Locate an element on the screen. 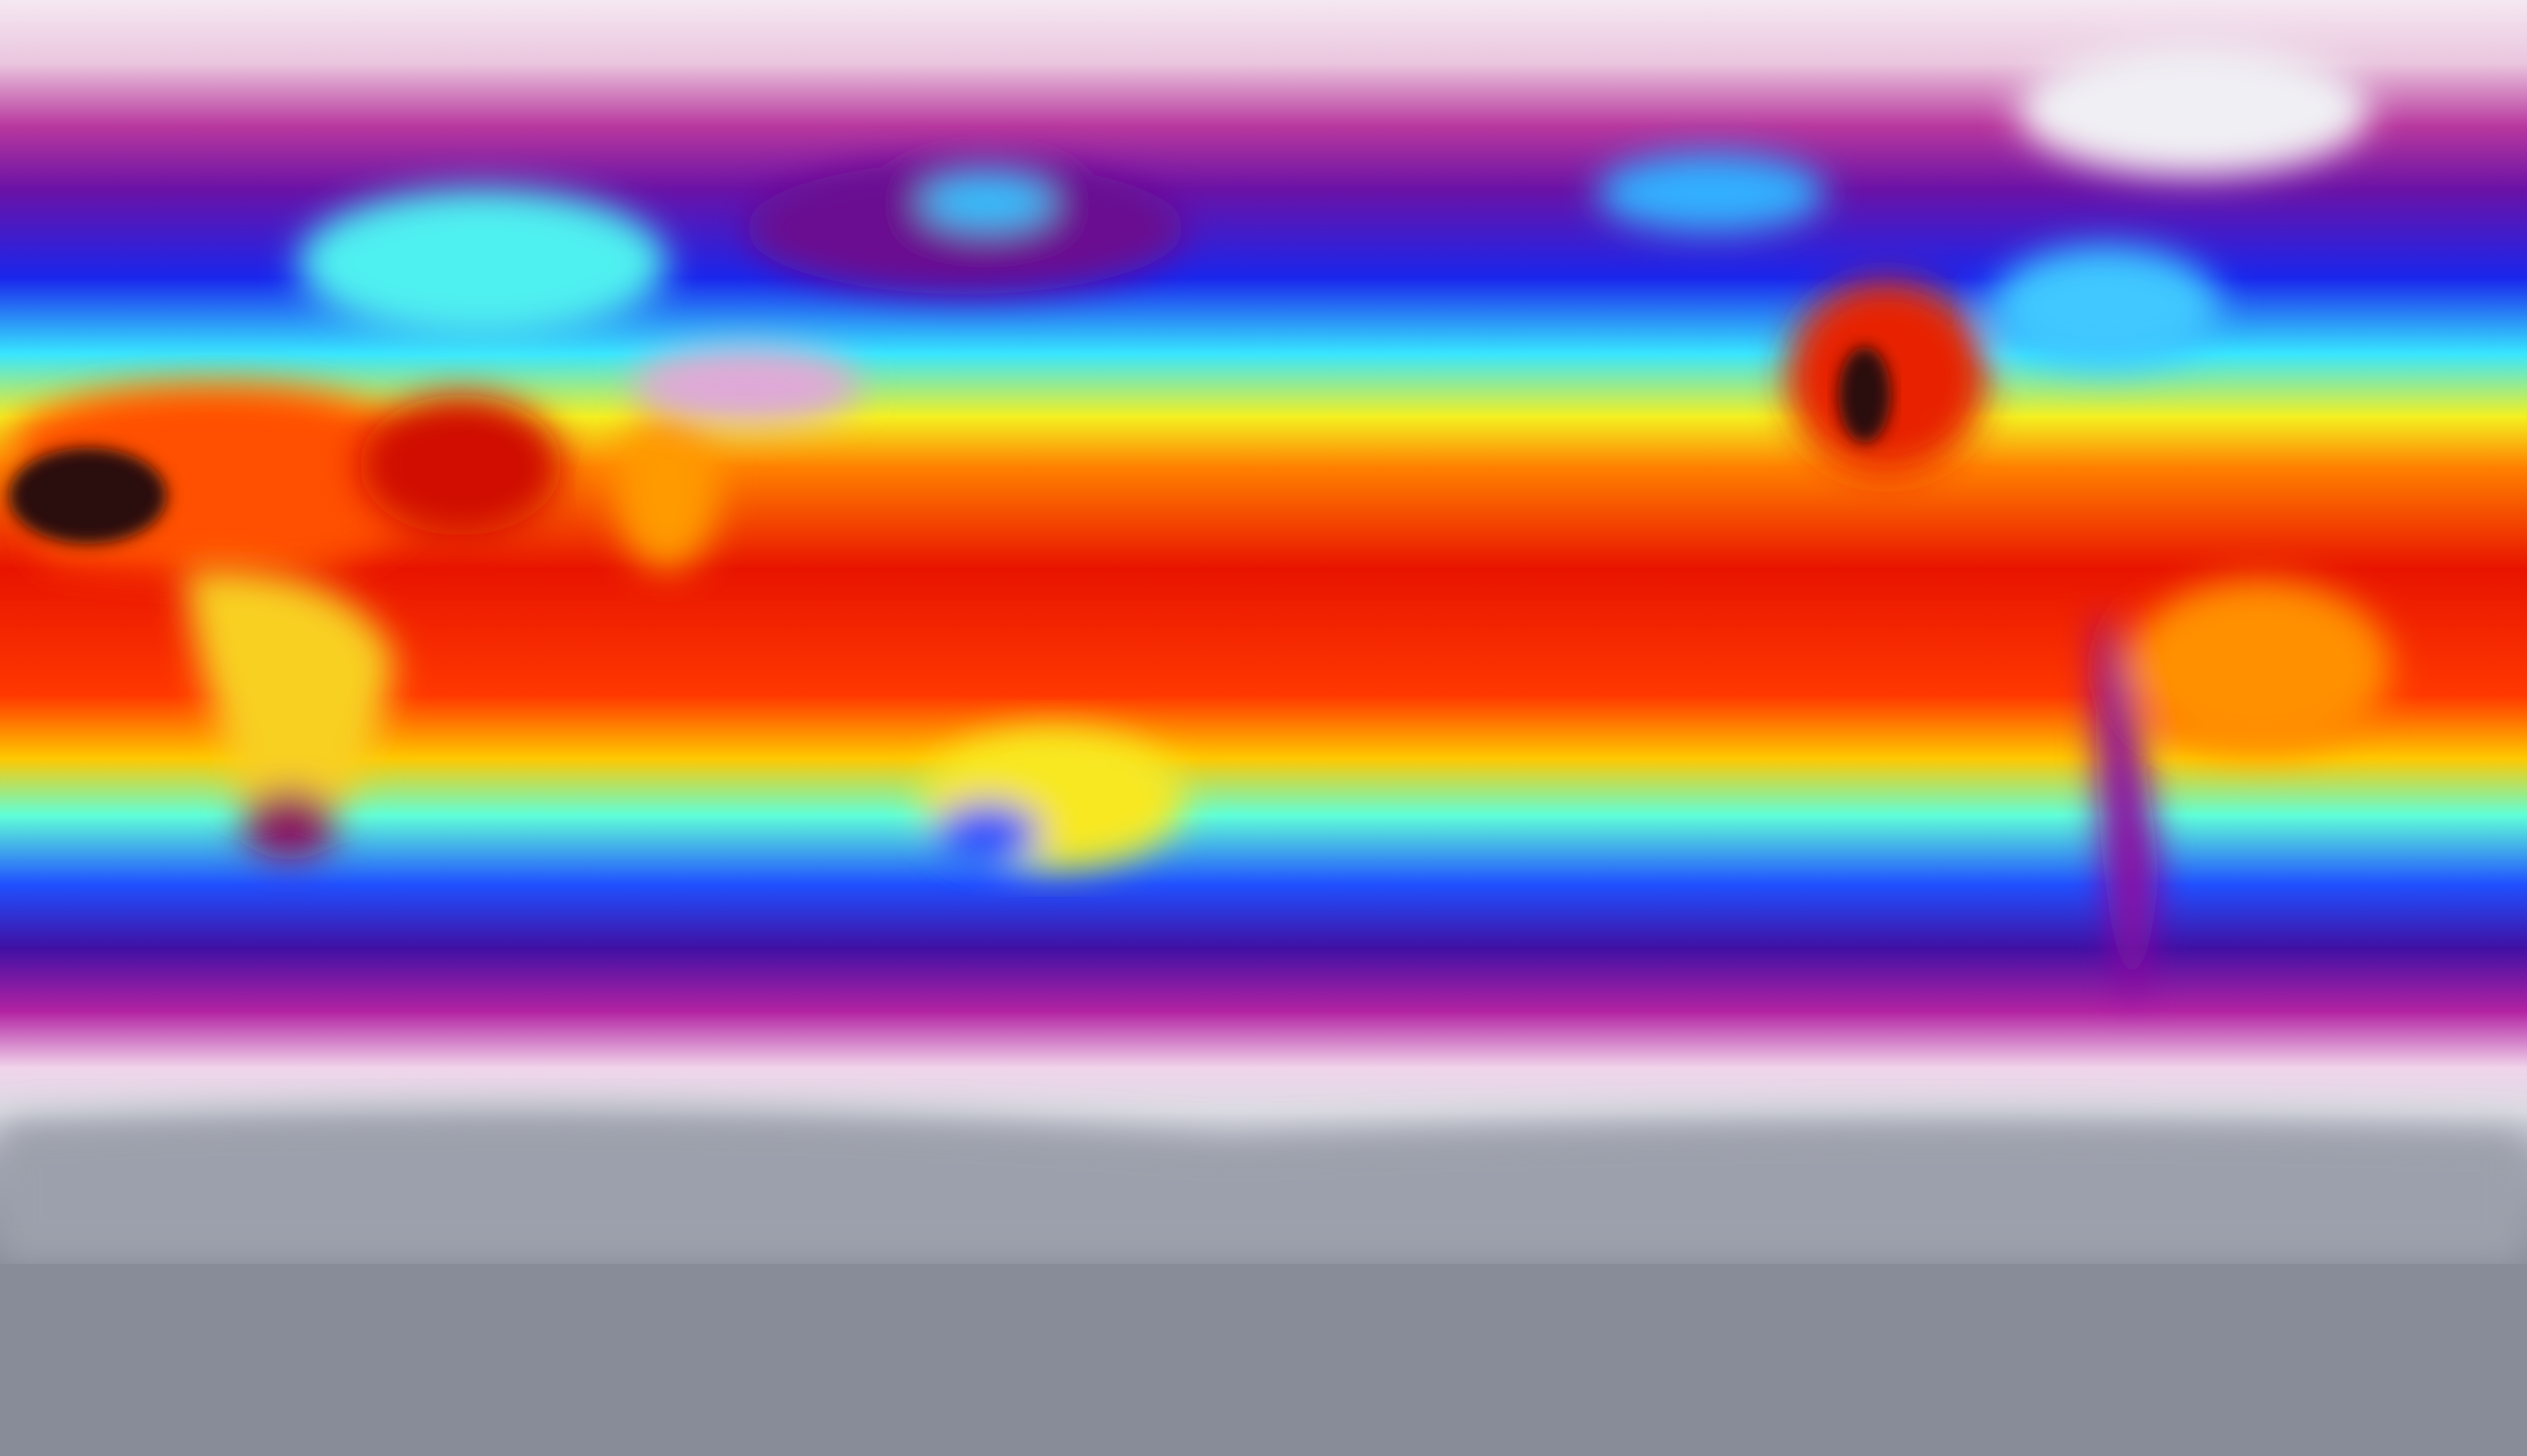 The height and width of the screenshot is (1456, 2527). southern-africa is located at coordinates (289, 715).